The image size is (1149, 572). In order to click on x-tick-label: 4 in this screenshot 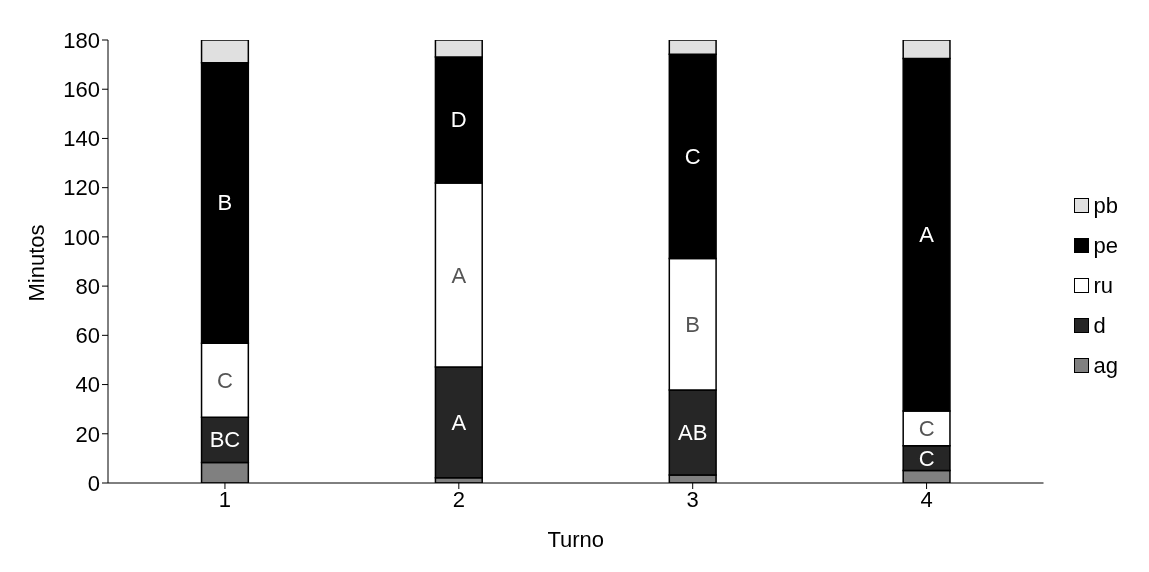, I will do `click(926, 499)`.